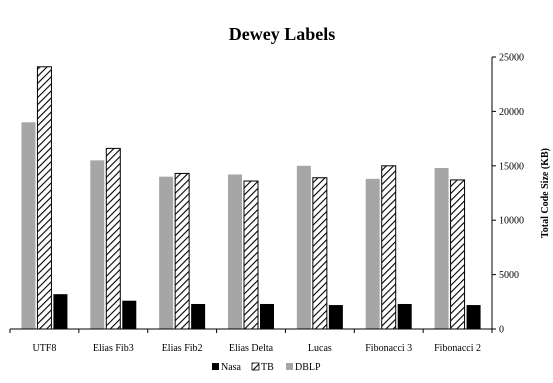  What do you see at coordinates (545, 193) in the screenshot?
I see `y-axis-label: Total Code Size (KB)` at bounding box center [545, 193].